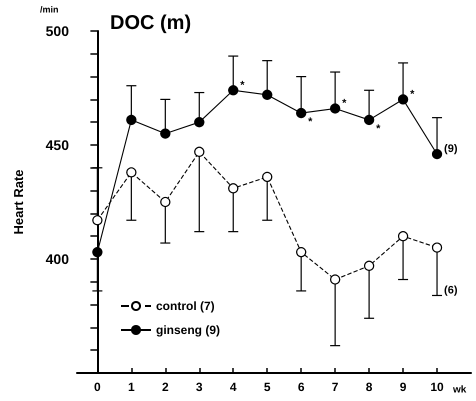 This screenshot has width=476, height=401. I want to click on y-tick-label: 400, so click(58, 259).